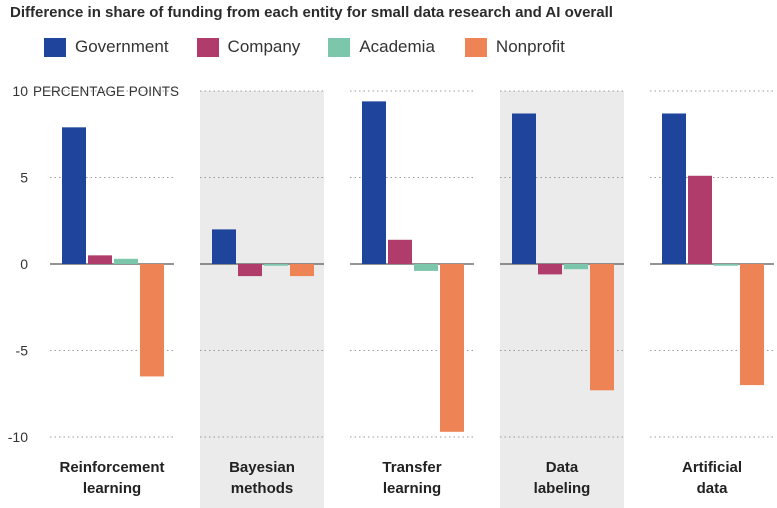 This screenshot has height=508, width=777. I want to click on legend-label: Company, so click(264, 46).